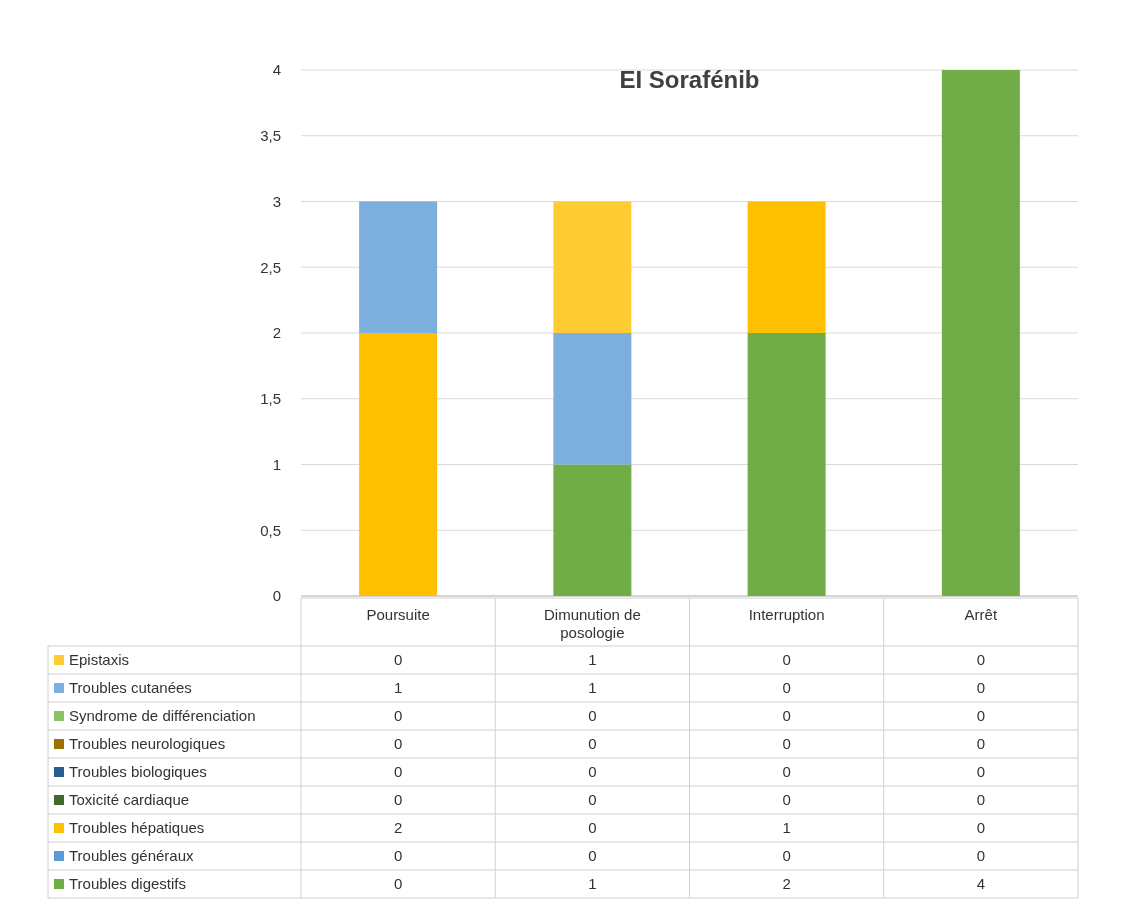  I want to click on legend-label: Troubles cutanées, so click(130, 688).